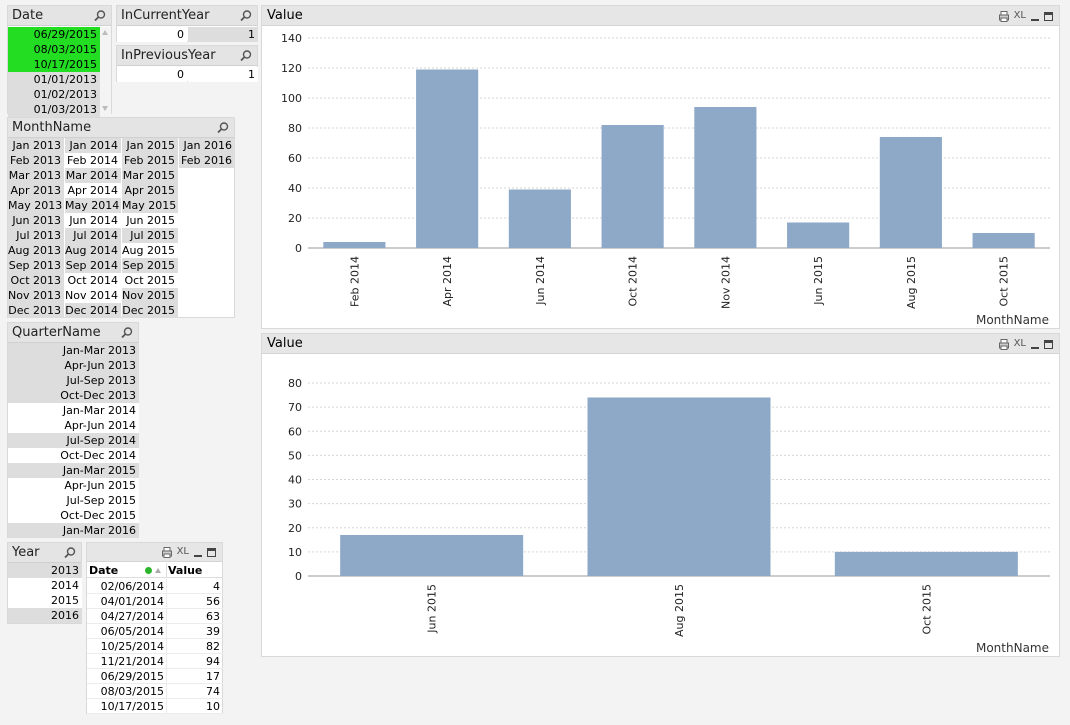 The width and height of the screenshot is (1070, 725). I want to click on listbox-item: Mar 2013, so click(36, 175).